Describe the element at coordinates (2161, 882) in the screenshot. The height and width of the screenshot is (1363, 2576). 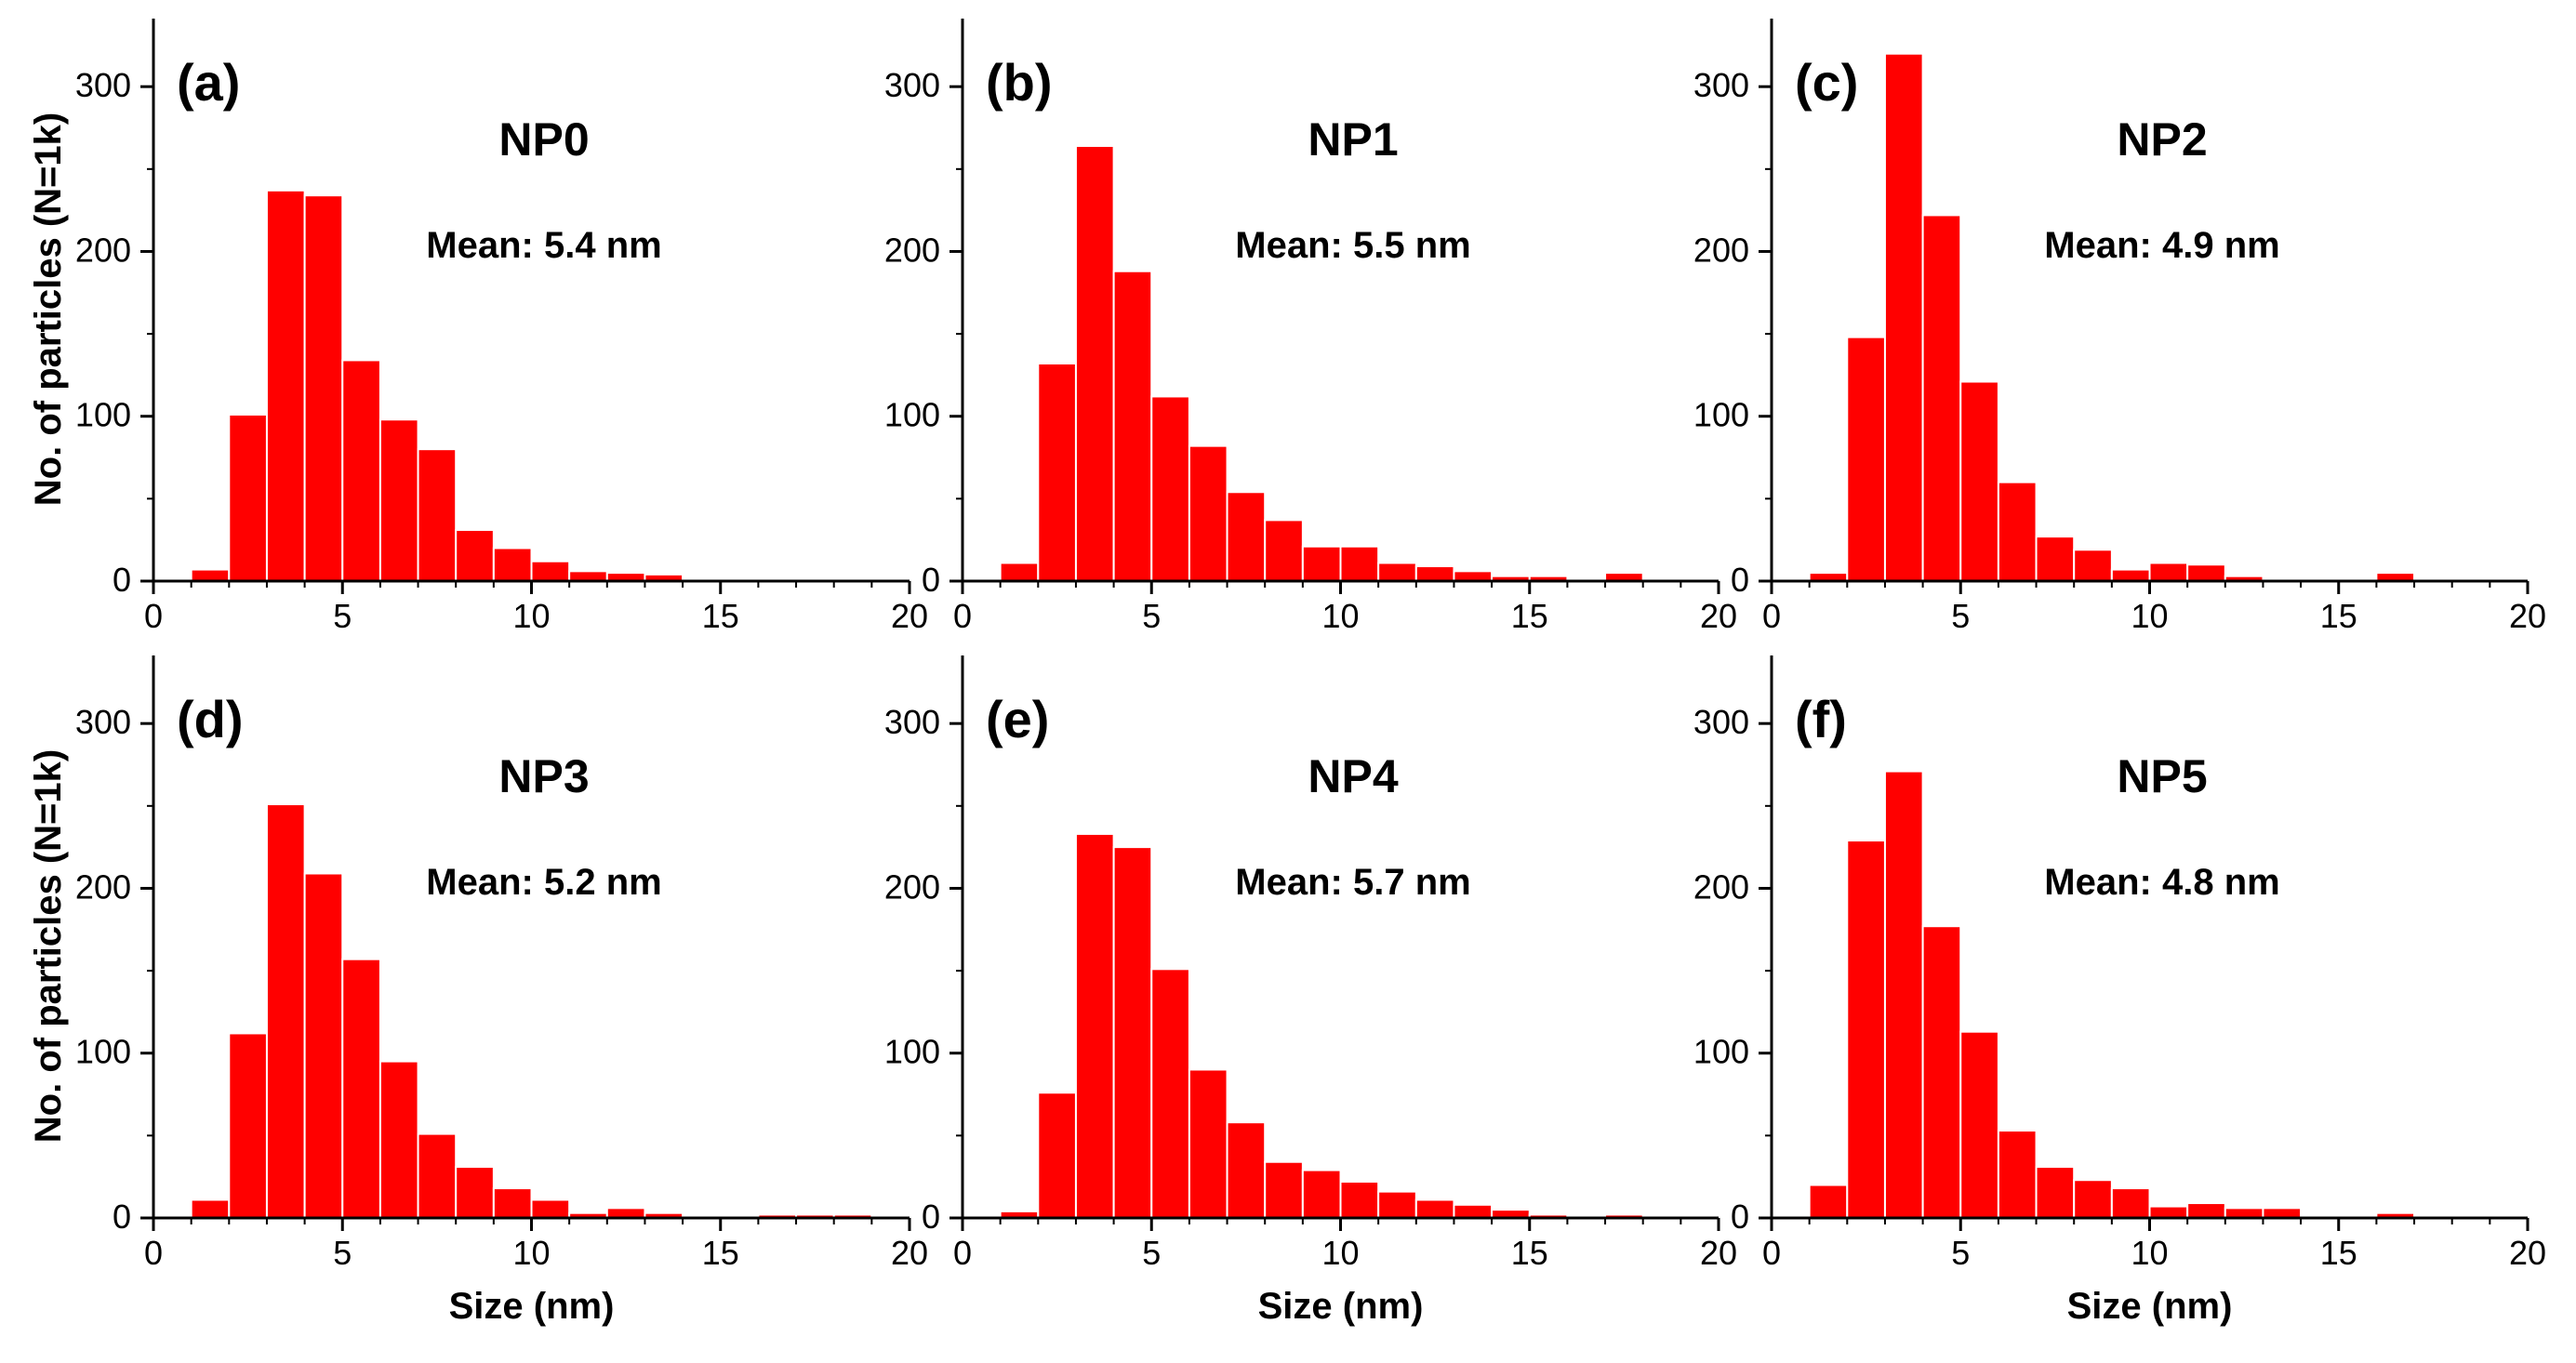
I see `mean-label: Mean: 4.8 nm` at that location.